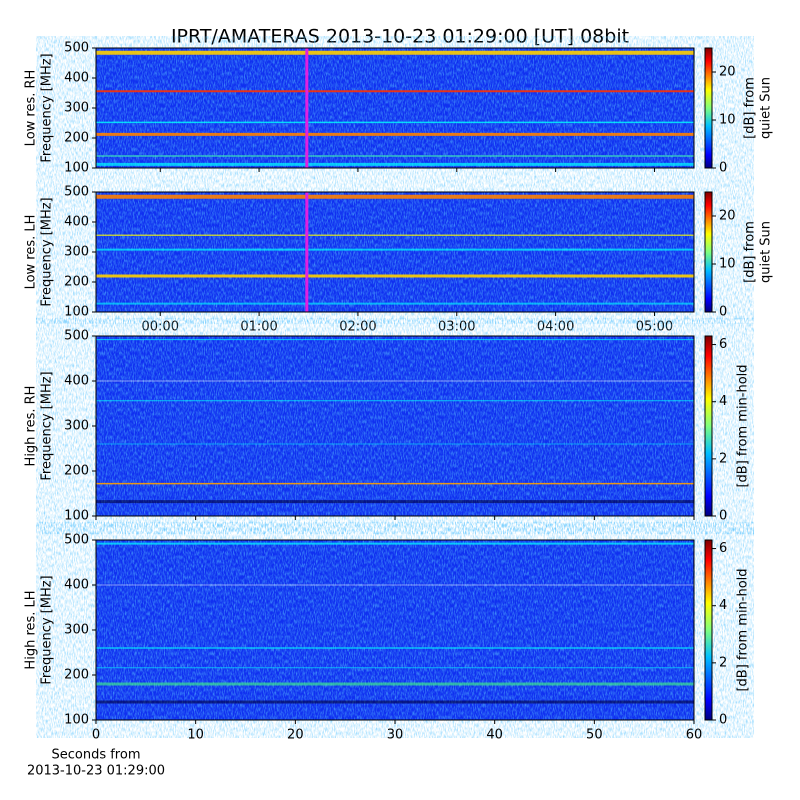 The height and width of the screenshot is (800, 800). Describe the element at coordinates (31, 108) in the screenshot. I see `y-axis-label: Low res. RH` at that location.